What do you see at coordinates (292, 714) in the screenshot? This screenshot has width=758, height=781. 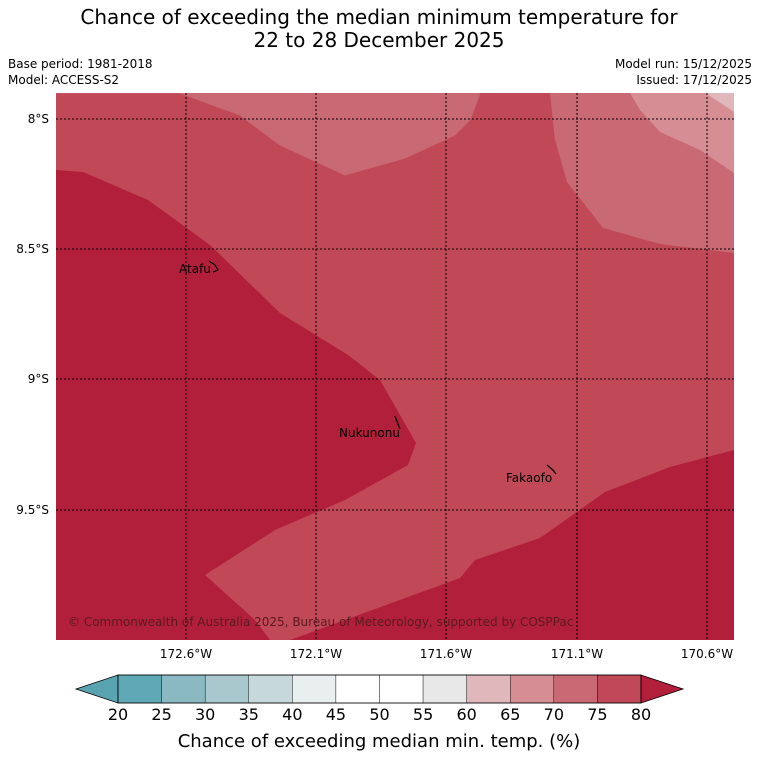 I see `colorbar-tick-label: 40` at bounding box center [292, 714].